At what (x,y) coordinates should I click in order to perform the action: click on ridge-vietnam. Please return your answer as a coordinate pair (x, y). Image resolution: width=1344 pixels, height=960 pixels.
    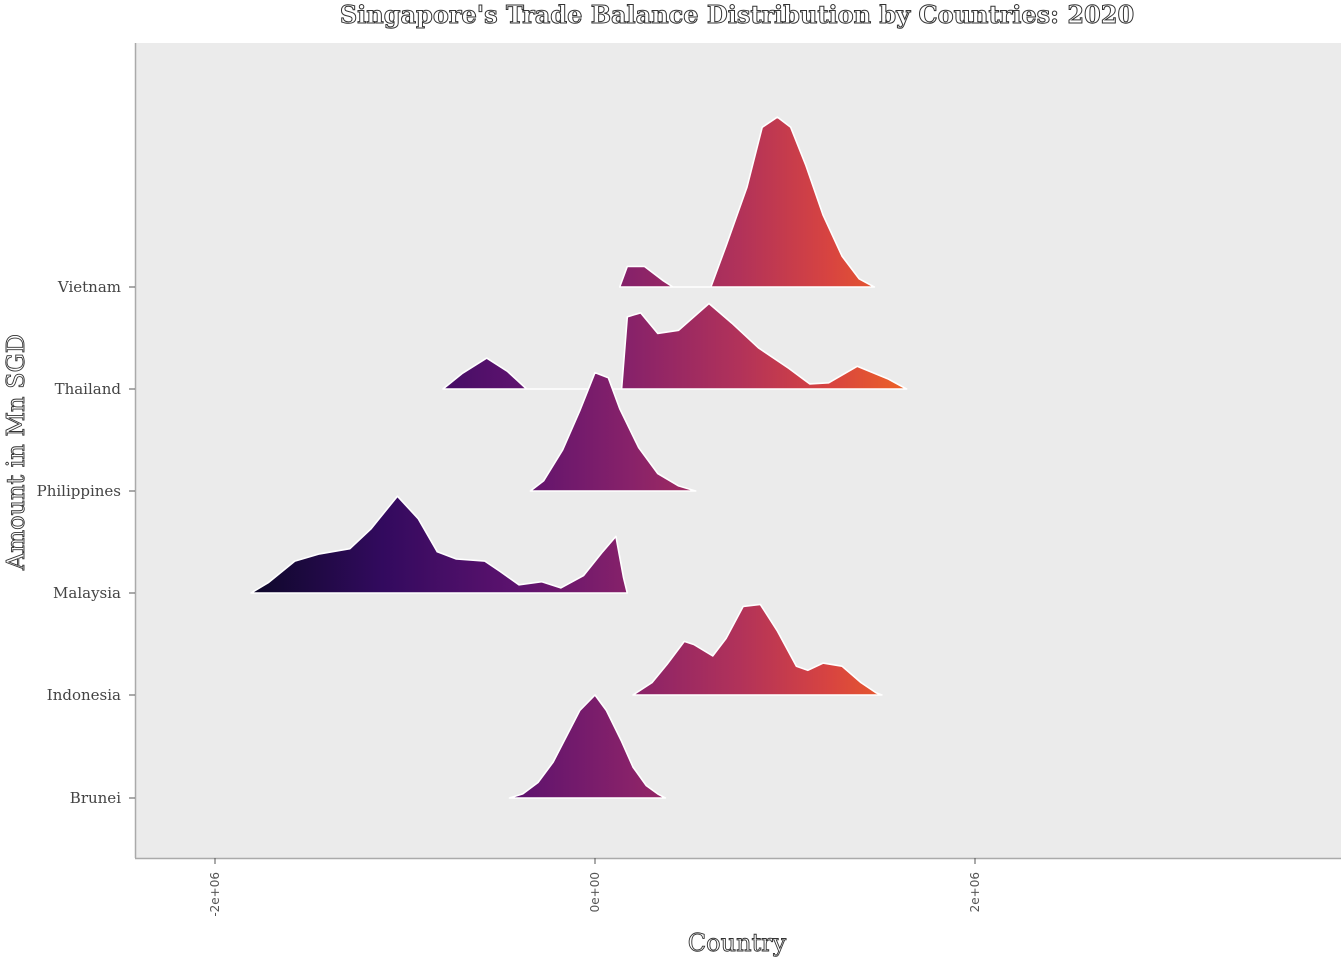
    Looking at the image, I should click on (747, 202).